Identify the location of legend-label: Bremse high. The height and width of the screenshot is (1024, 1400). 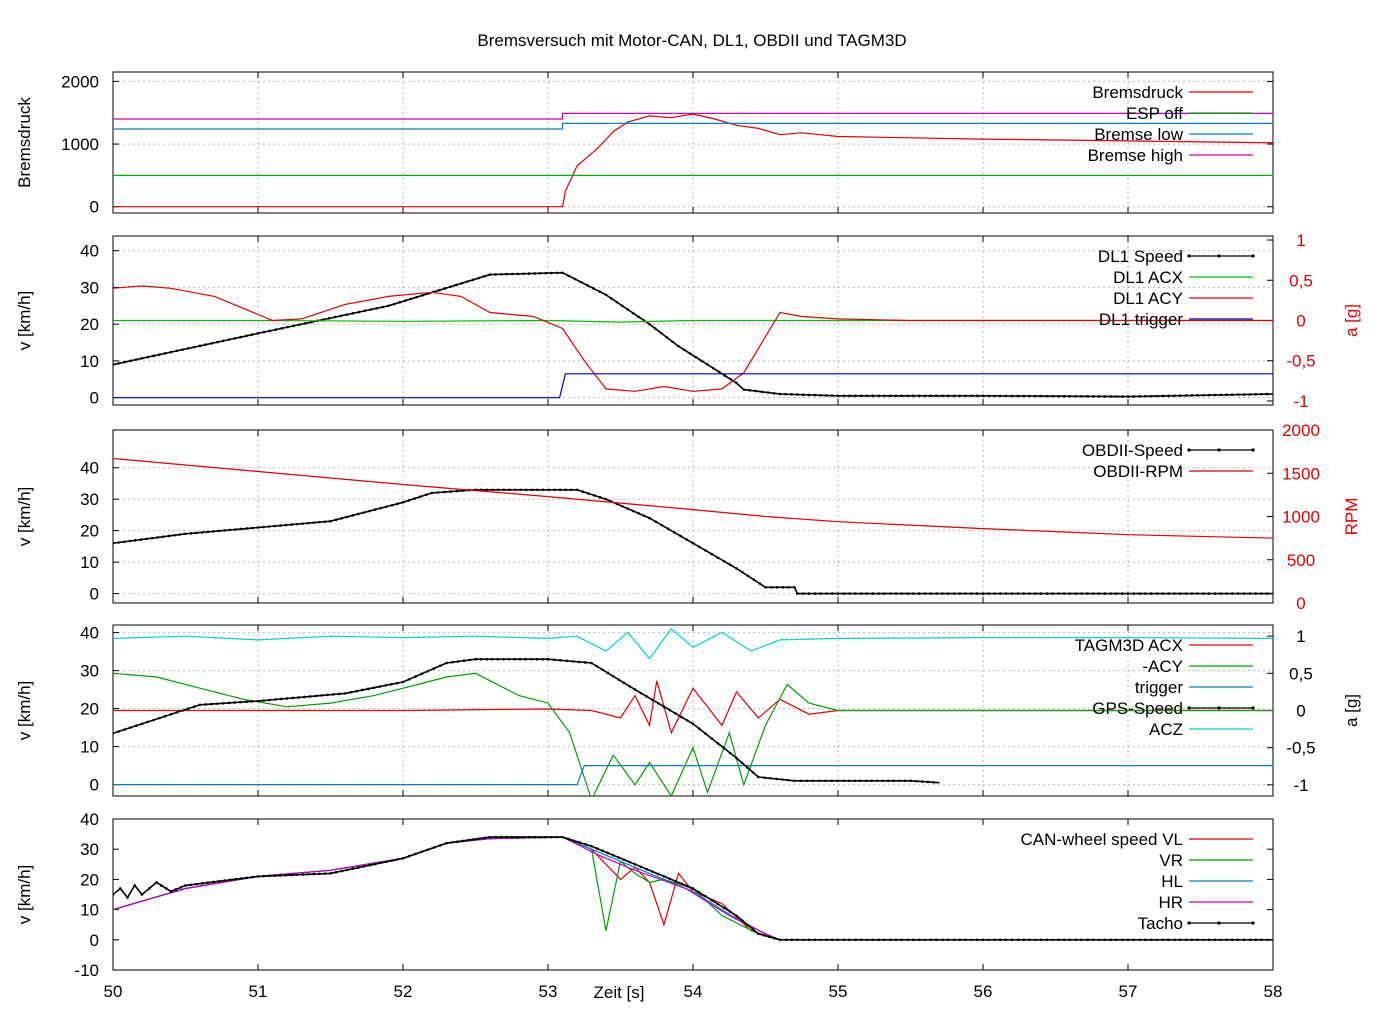
(1135, 155).